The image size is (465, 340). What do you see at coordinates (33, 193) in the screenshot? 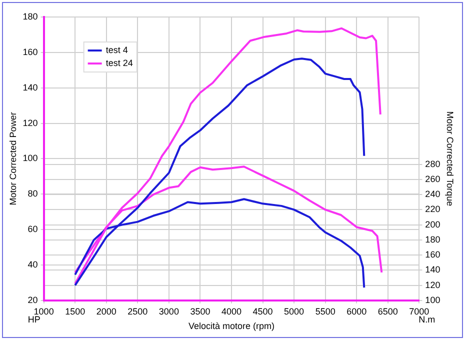
I see `y-tick-label: 80` at bounding box center [33, 193].